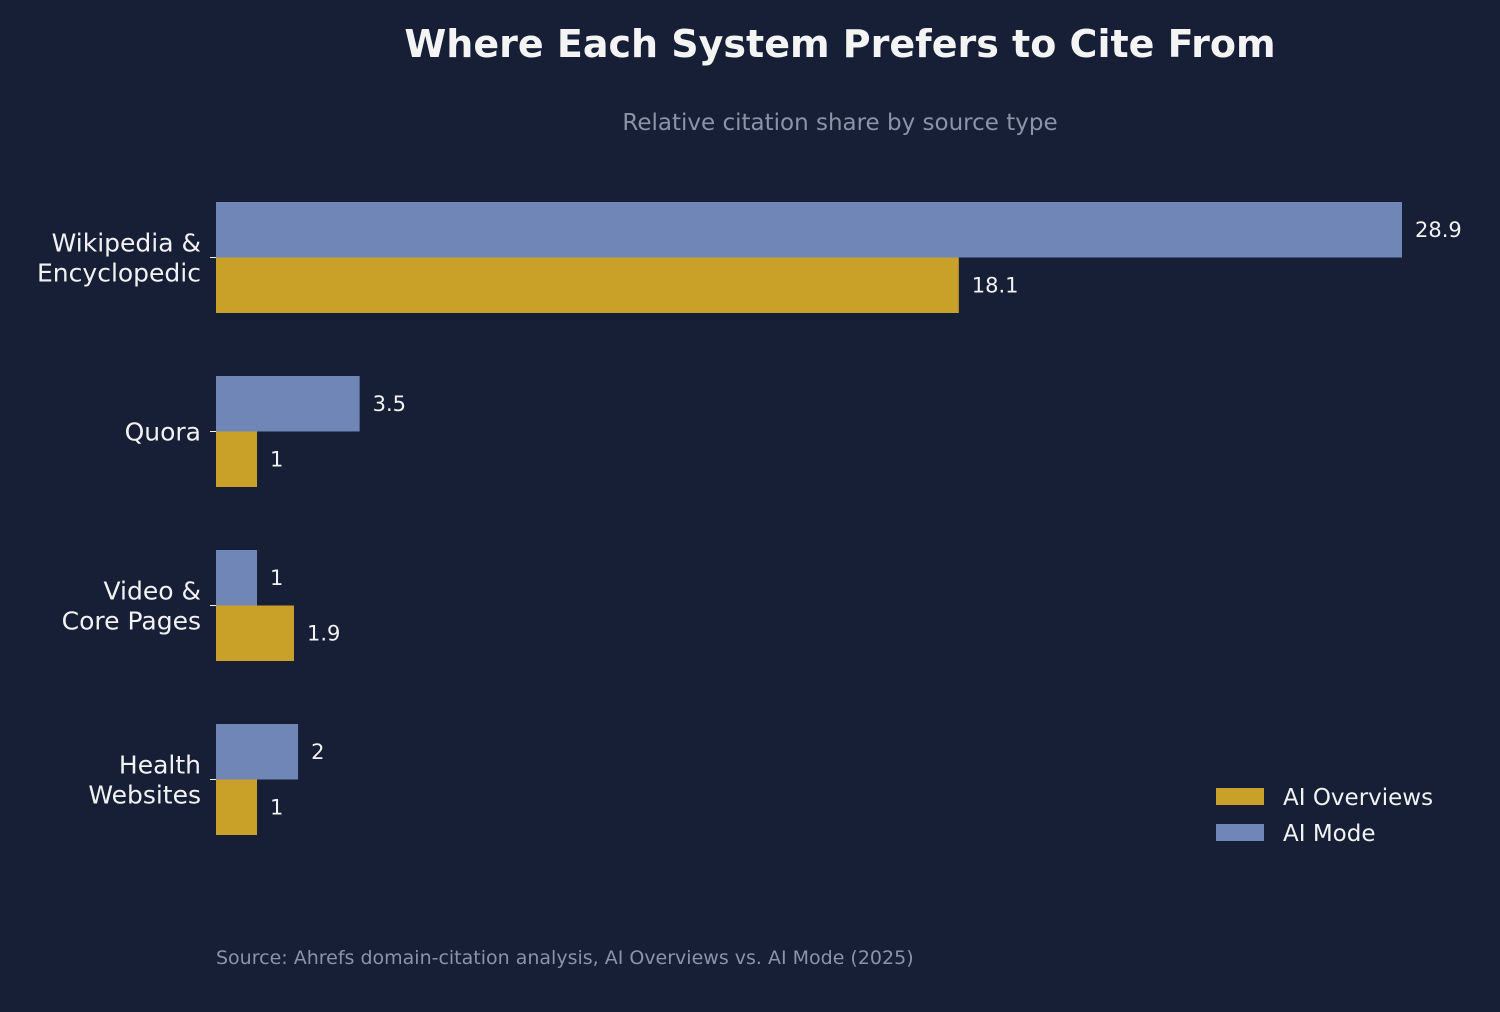 Image resolution: width=1500 pixels, height=1012 pixels. What do you see at coordinates (1438, 230) in the screenshot?
I see `data-label: 28.9` at bounding box center [1438, 230].